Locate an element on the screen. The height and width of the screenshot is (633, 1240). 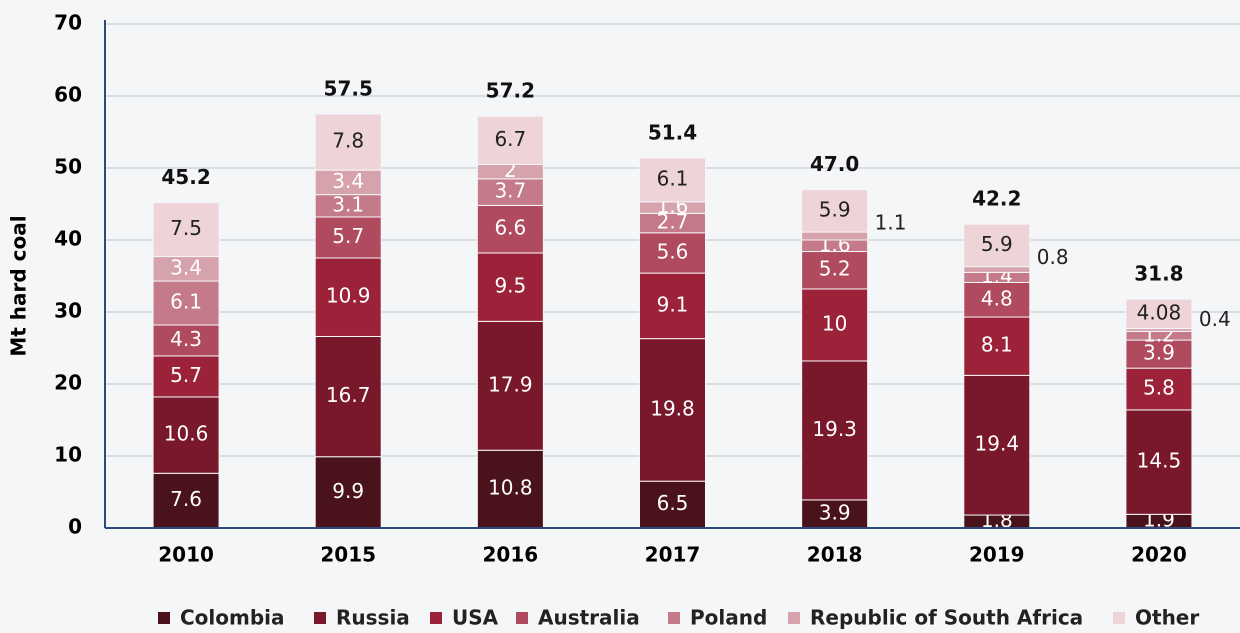
data-label: 0.8 is located at coordinates (1053, 257).